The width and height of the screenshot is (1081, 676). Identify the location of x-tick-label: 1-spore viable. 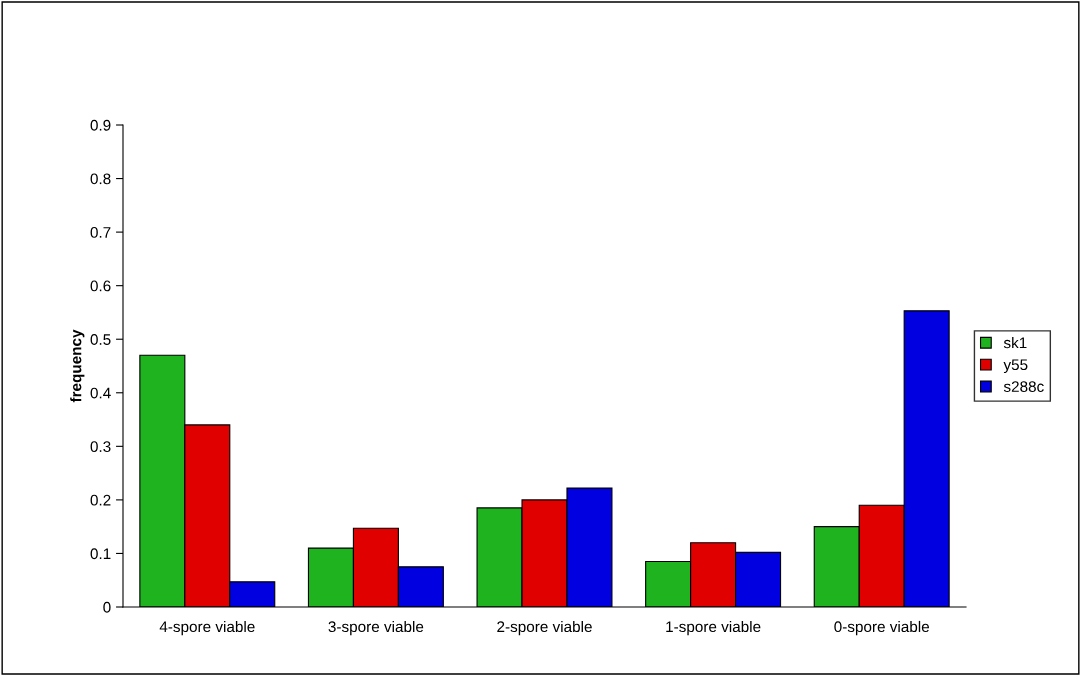
(713, 628).